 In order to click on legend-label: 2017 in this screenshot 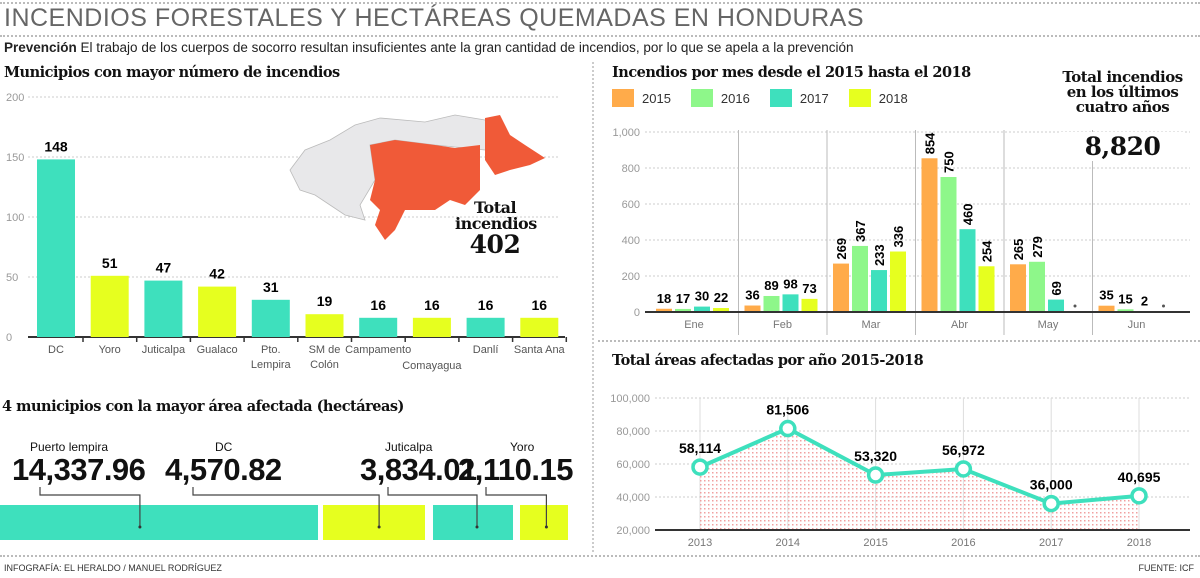, I will do `click(814, 98)`.